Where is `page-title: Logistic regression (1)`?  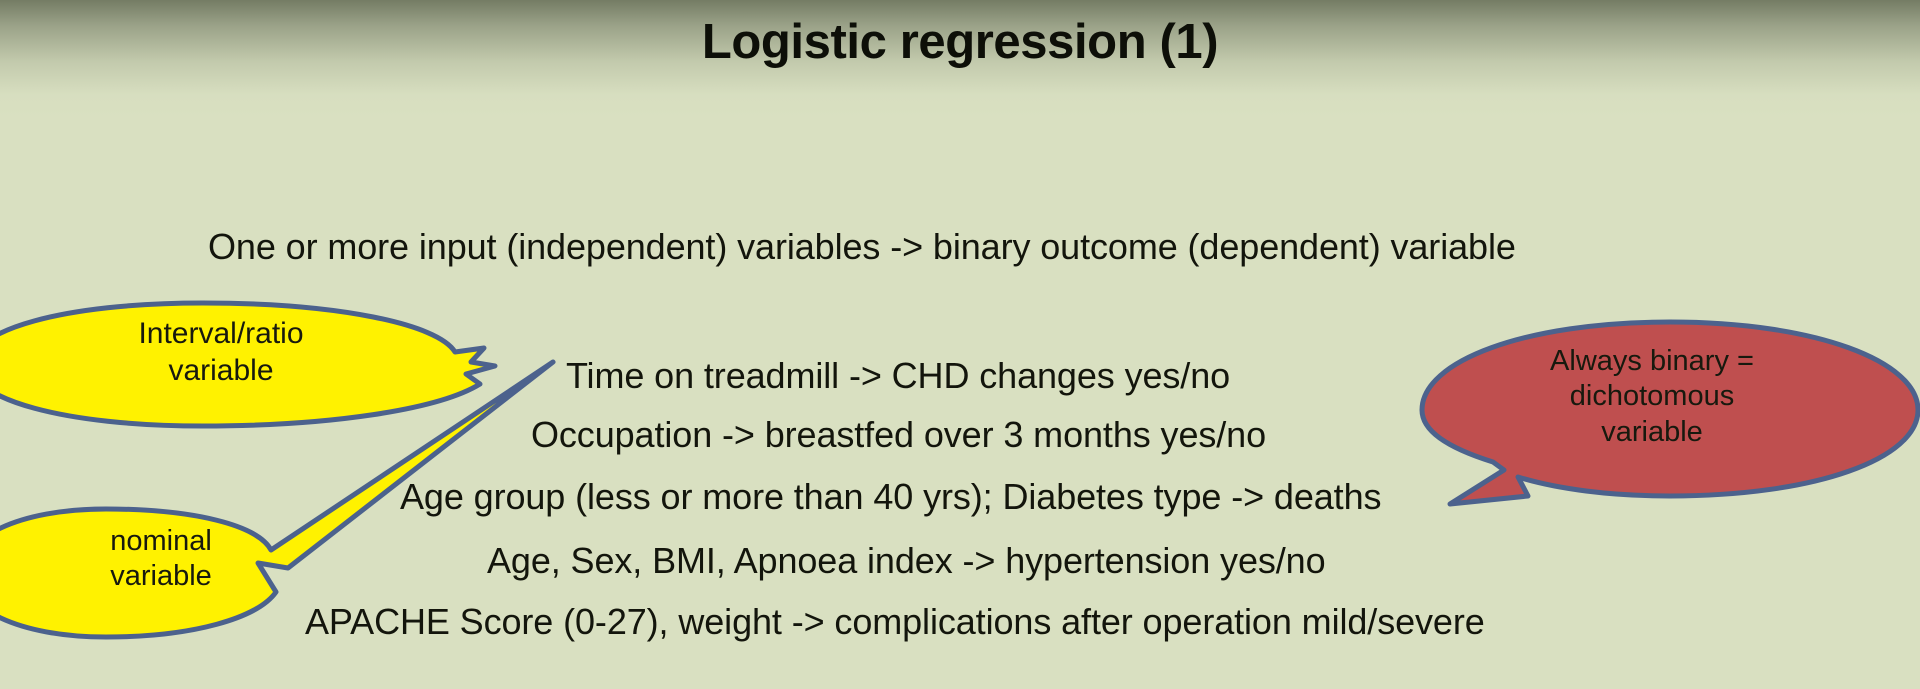 page-title: Logistic regression (1) is located at coordinates (960, 42).